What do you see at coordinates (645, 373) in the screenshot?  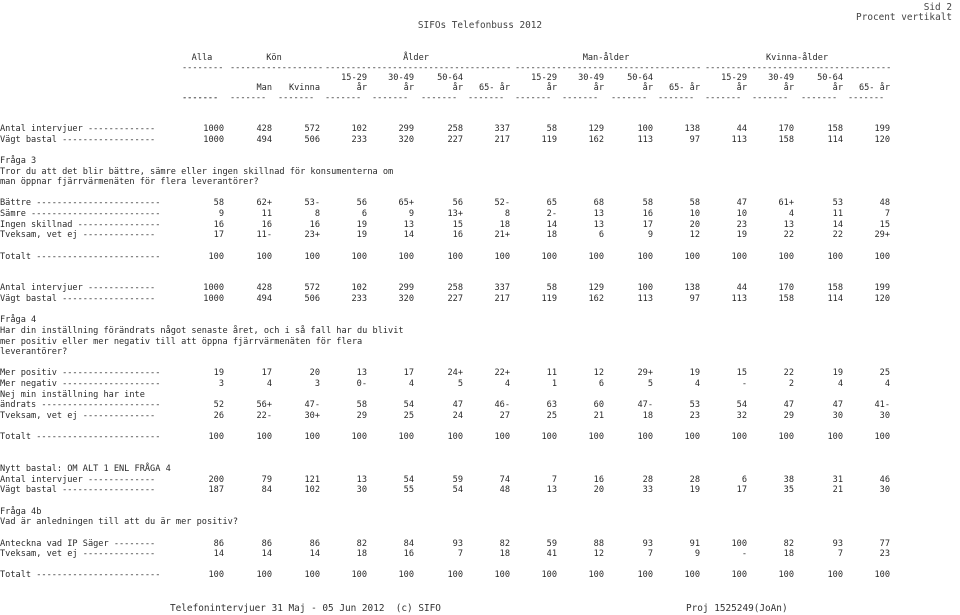 I see `table-cell: 29+` at bounding box center [645, 373].